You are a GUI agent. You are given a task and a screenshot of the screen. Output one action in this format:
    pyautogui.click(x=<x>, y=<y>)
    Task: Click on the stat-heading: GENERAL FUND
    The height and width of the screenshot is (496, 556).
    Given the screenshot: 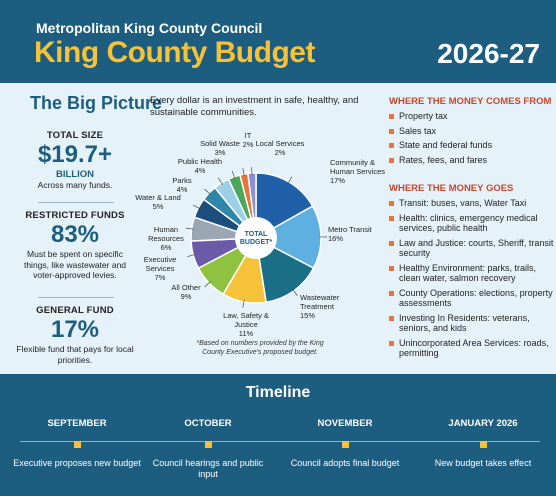 What is the action you would take?
    pyautogui.click(x=75, y=310)
    